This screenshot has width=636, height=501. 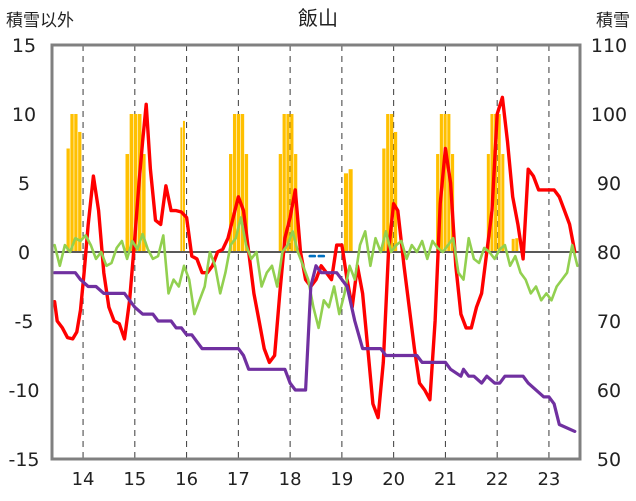 What do you see at coordinates (186, 479) in the screenshot?
I see `x-tick-label: 16` at bounding box center [186, 479].